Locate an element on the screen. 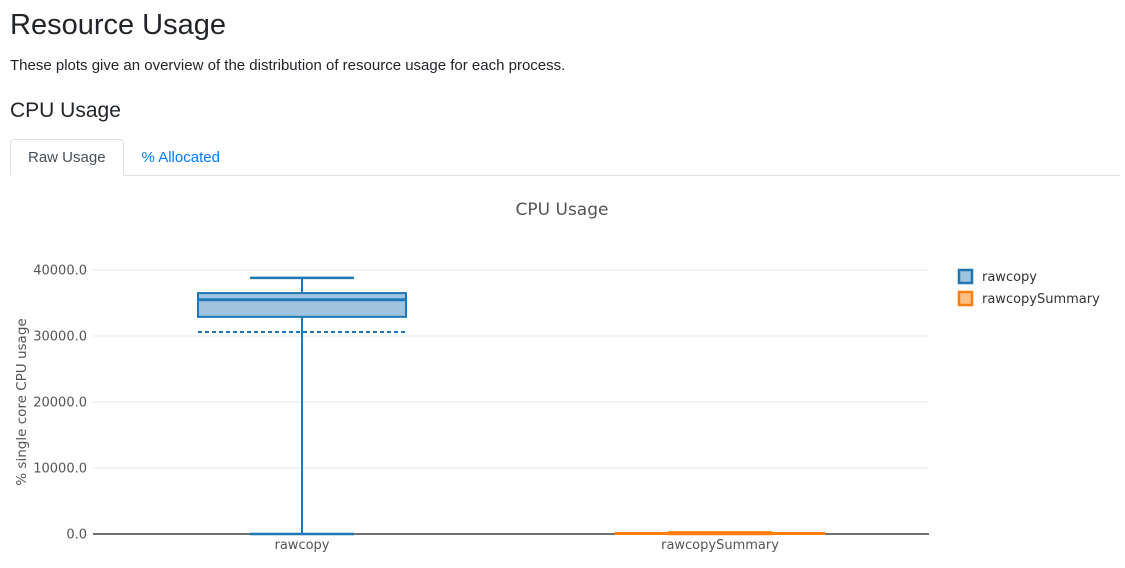 The image size is (1125, 568). legend-swatch-rawcopy is located at coordinates (965, 276).